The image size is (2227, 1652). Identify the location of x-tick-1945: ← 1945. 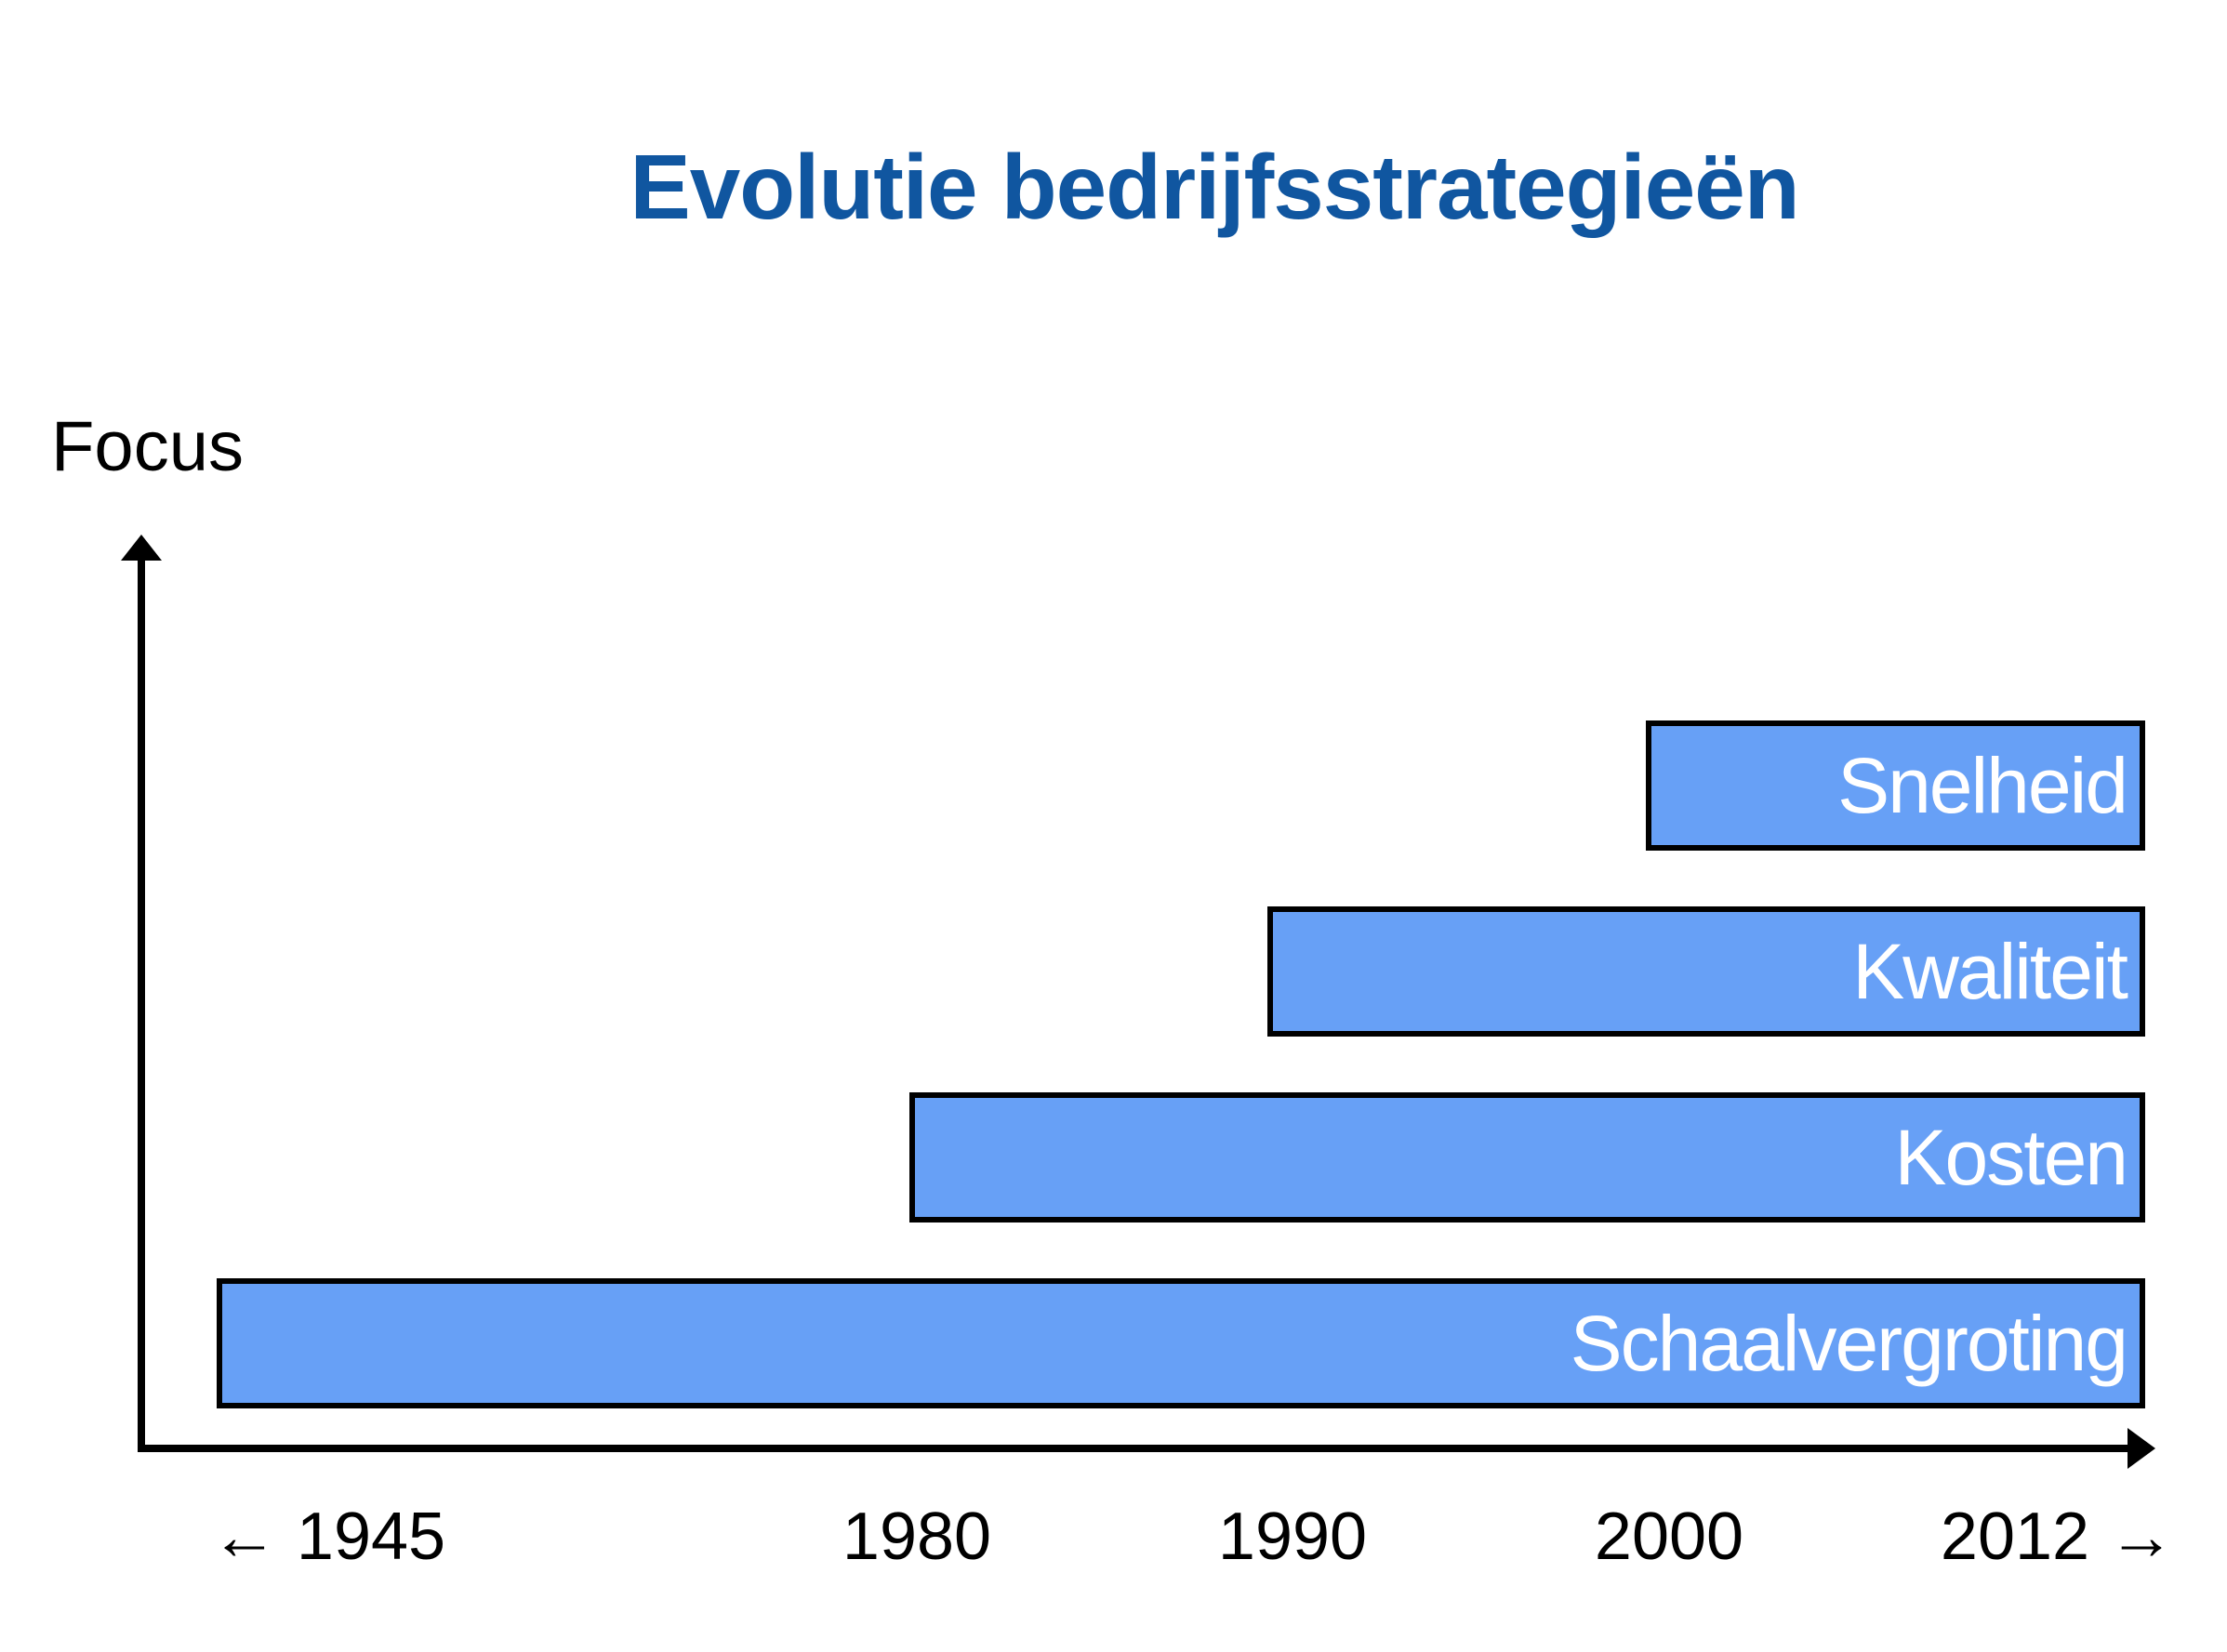
(328, 1537).